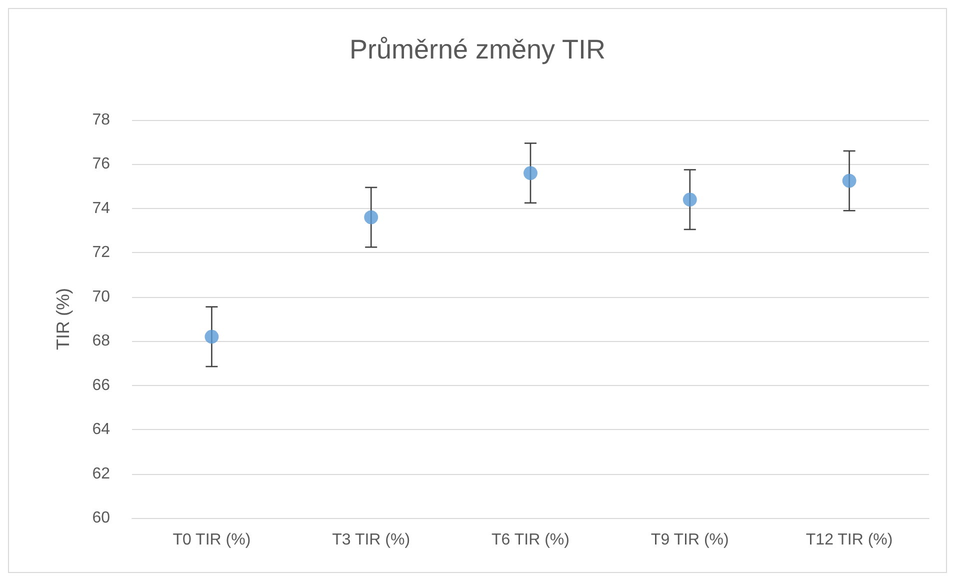 The width and height of the screenshot is (955, 581). I want to click on y-tick-label: 72, so click(101, 253).